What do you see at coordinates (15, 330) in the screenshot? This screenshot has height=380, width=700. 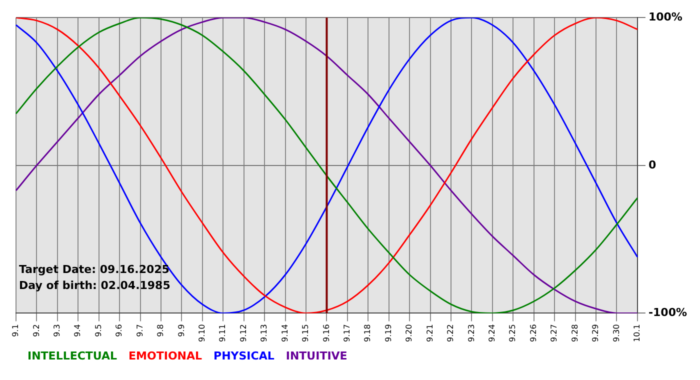 I see `x-tick-label: 9.1` at bounding box center [15, 330].